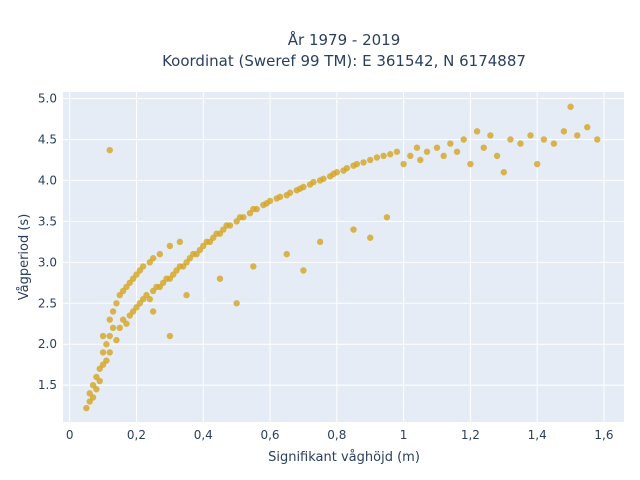  What do you see at coordinates (47, 303) in the screenshot?
I see `y-tick-label: 2.5` at bounding box center [47, 303].